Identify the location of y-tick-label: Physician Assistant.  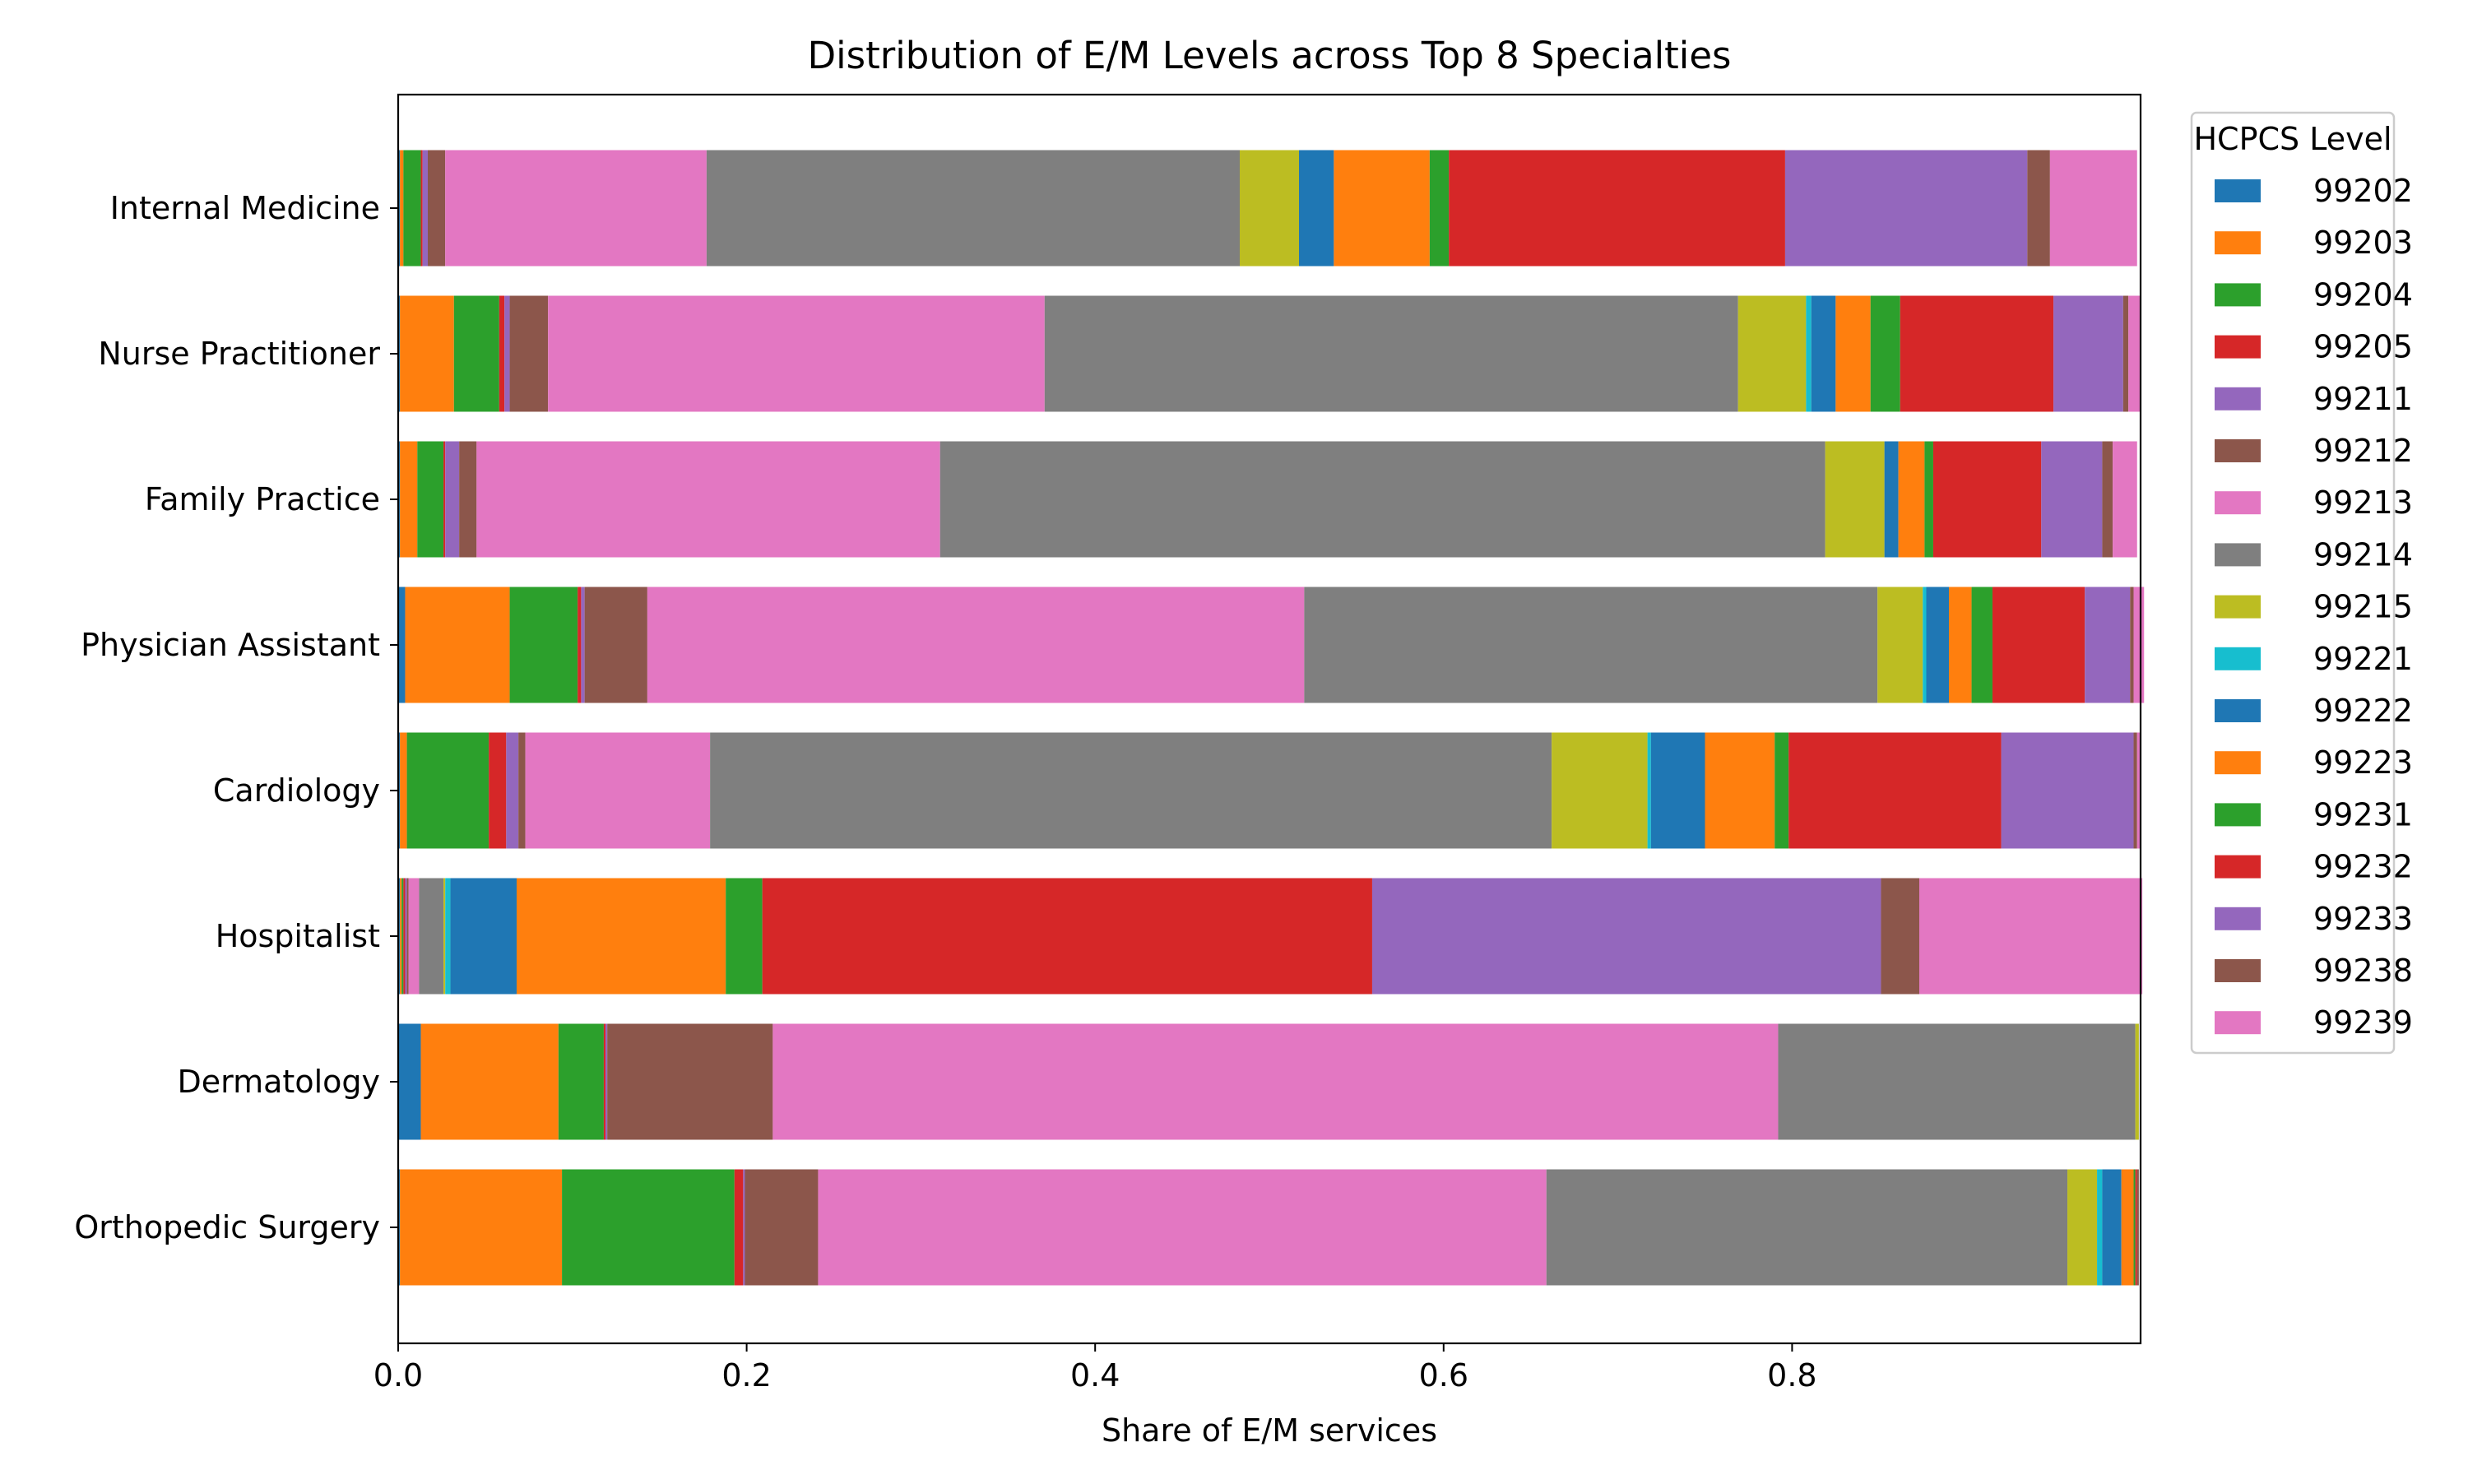
(230, 645).